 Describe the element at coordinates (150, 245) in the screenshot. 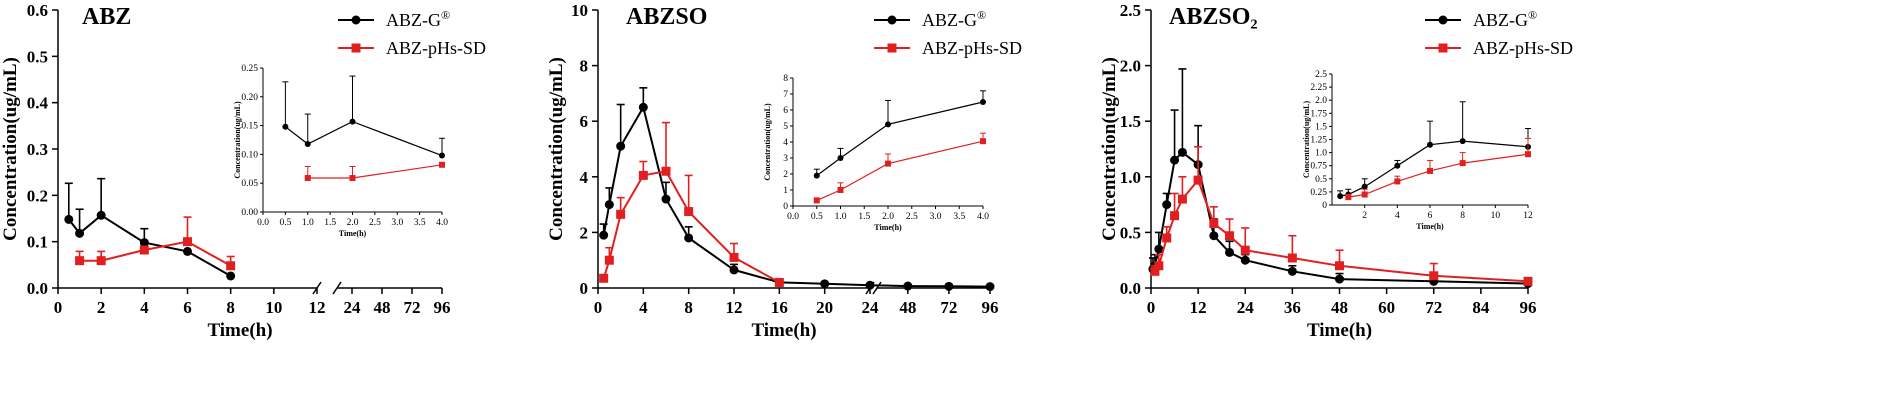

I see `series-line-abz-g` at that location.